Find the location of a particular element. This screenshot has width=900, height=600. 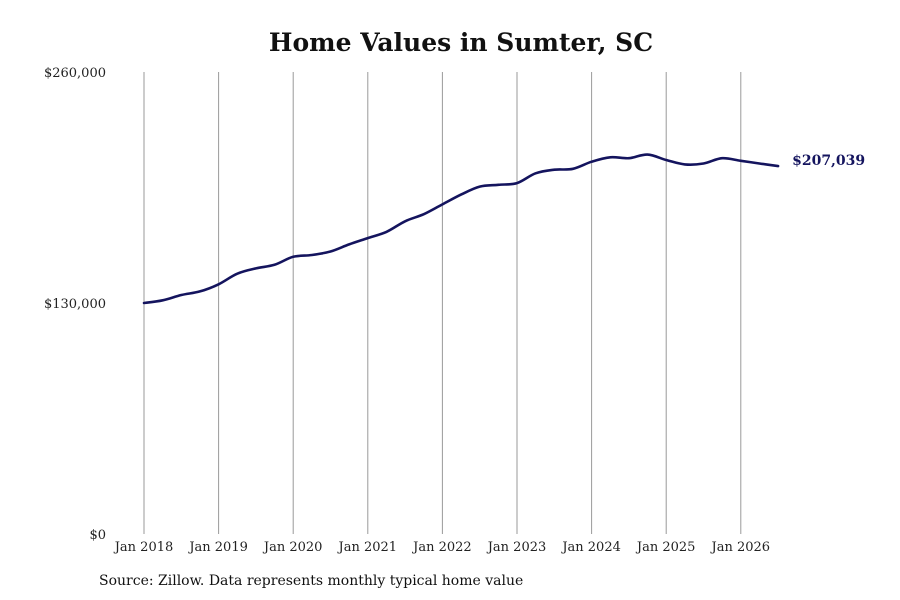

y-axis-ticks: $0 $130,000 $260,000 is located at coordinates (75, 304).